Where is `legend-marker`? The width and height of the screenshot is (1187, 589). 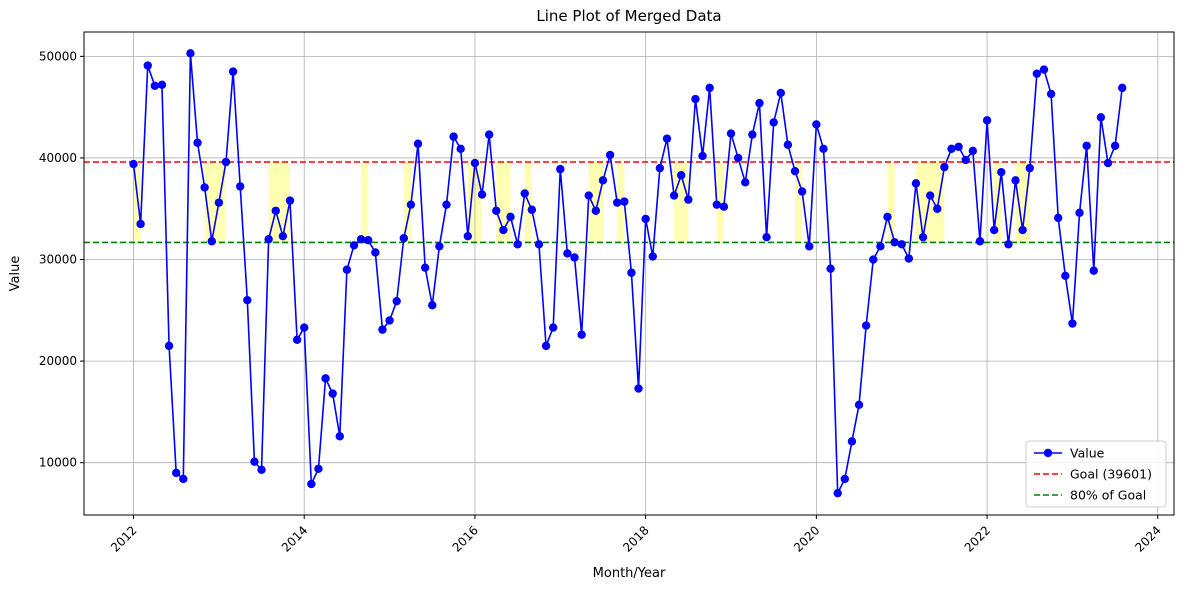 legend-marker is located at coordinates (1048, 453).